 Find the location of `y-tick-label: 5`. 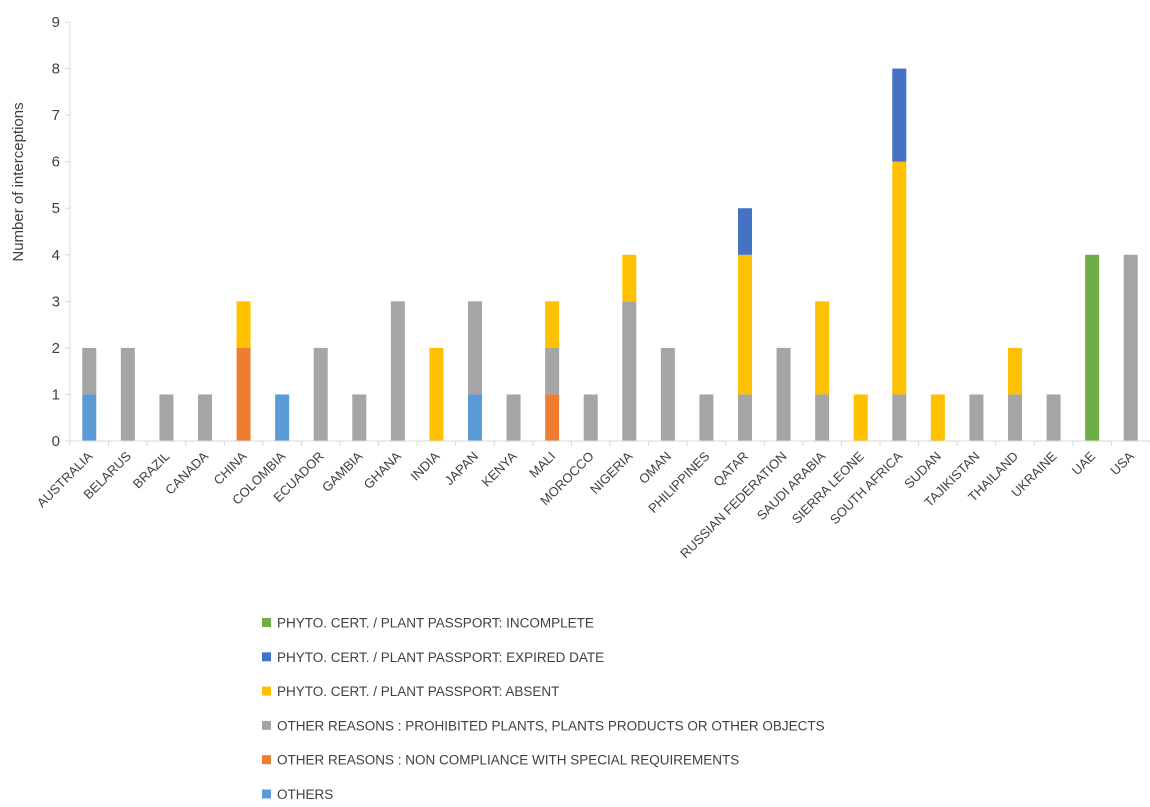

y-tick-label: 5 is located at coordinates (56, 208).